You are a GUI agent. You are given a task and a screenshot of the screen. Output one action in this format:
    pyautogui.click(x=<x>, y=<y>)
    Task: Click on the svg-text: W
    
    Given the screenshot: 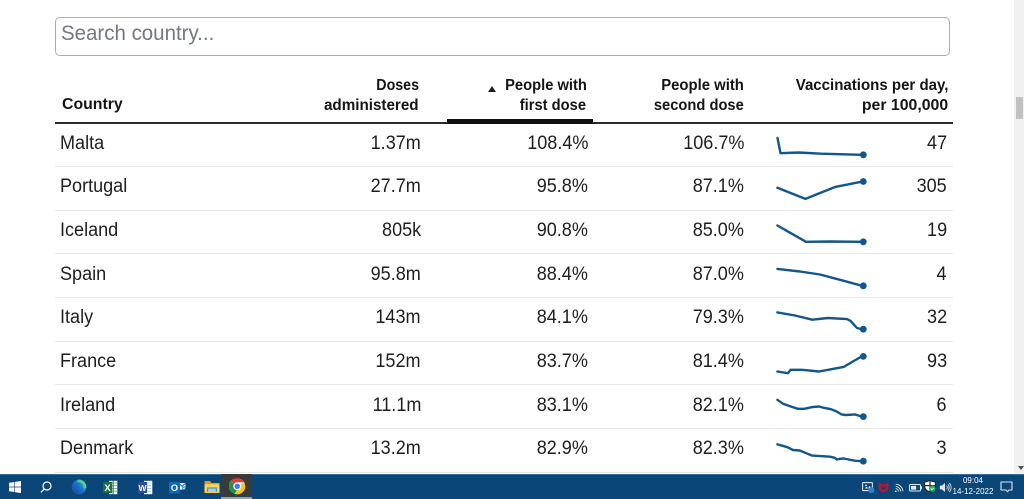 What is the action you would take?
    pyautogui.click(x=142, y=488)
    